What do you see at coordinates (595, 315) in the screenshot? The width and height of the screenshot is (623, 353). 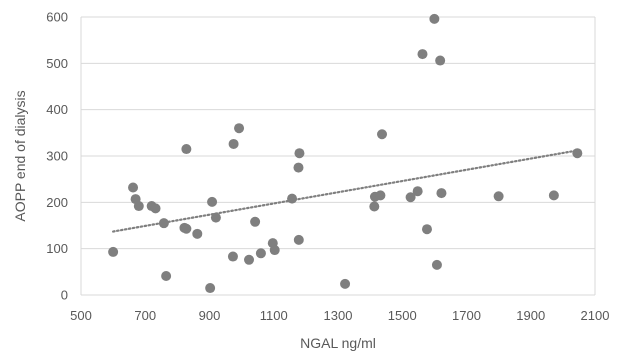 I see `x-tick-label: 2100` at bounding box center [595, 315].